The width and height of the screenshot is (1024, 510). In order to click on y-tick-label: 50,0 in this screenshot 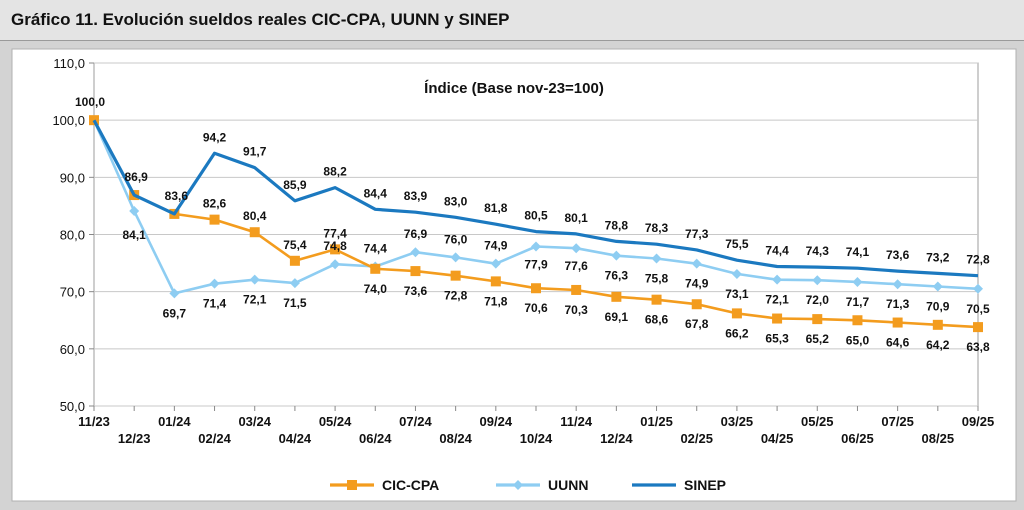, I will do `click(72, 406)`.